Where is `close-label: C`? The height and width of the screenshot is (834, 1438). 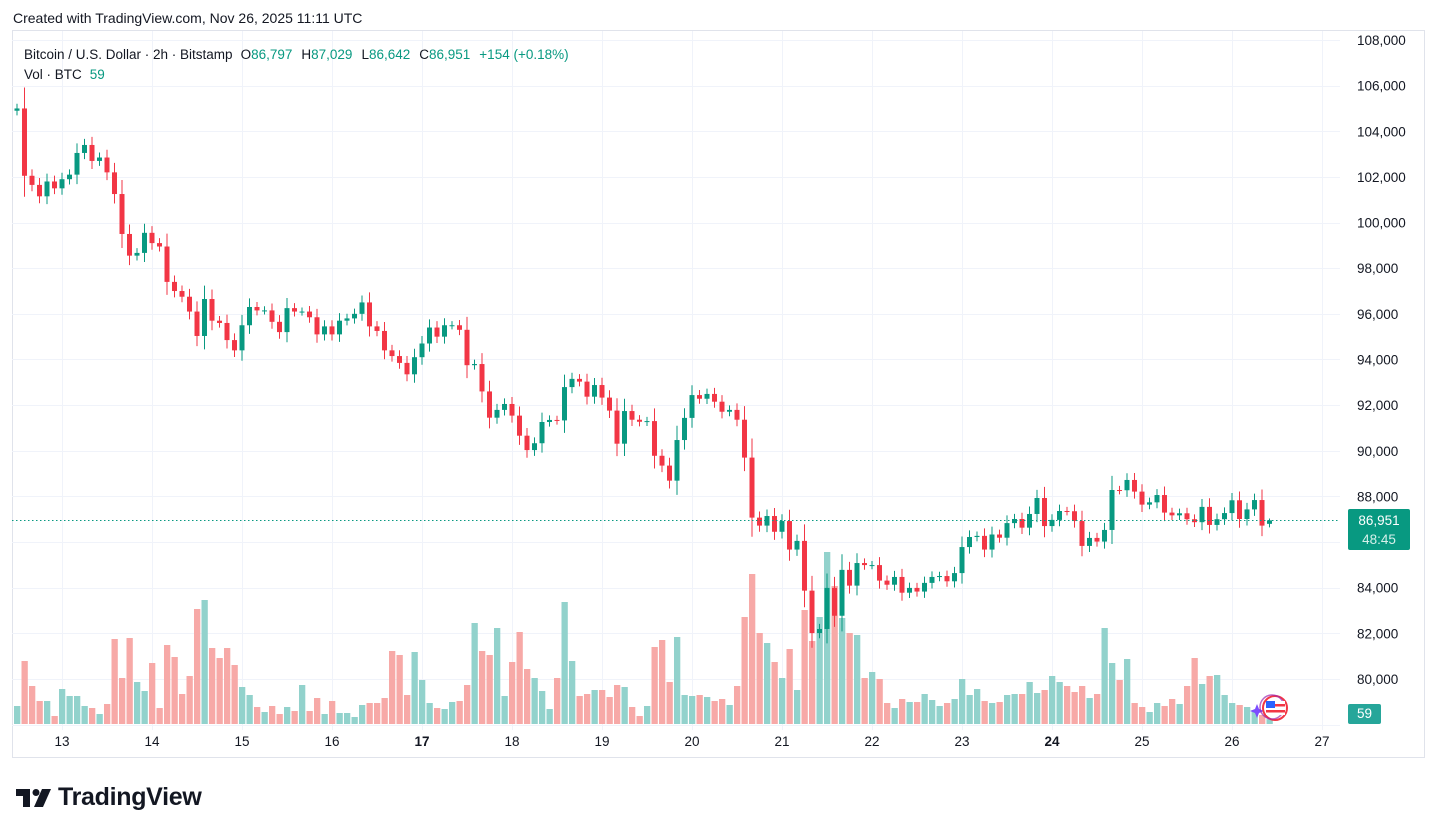 close-label: C is located at coordinates (424, 54).